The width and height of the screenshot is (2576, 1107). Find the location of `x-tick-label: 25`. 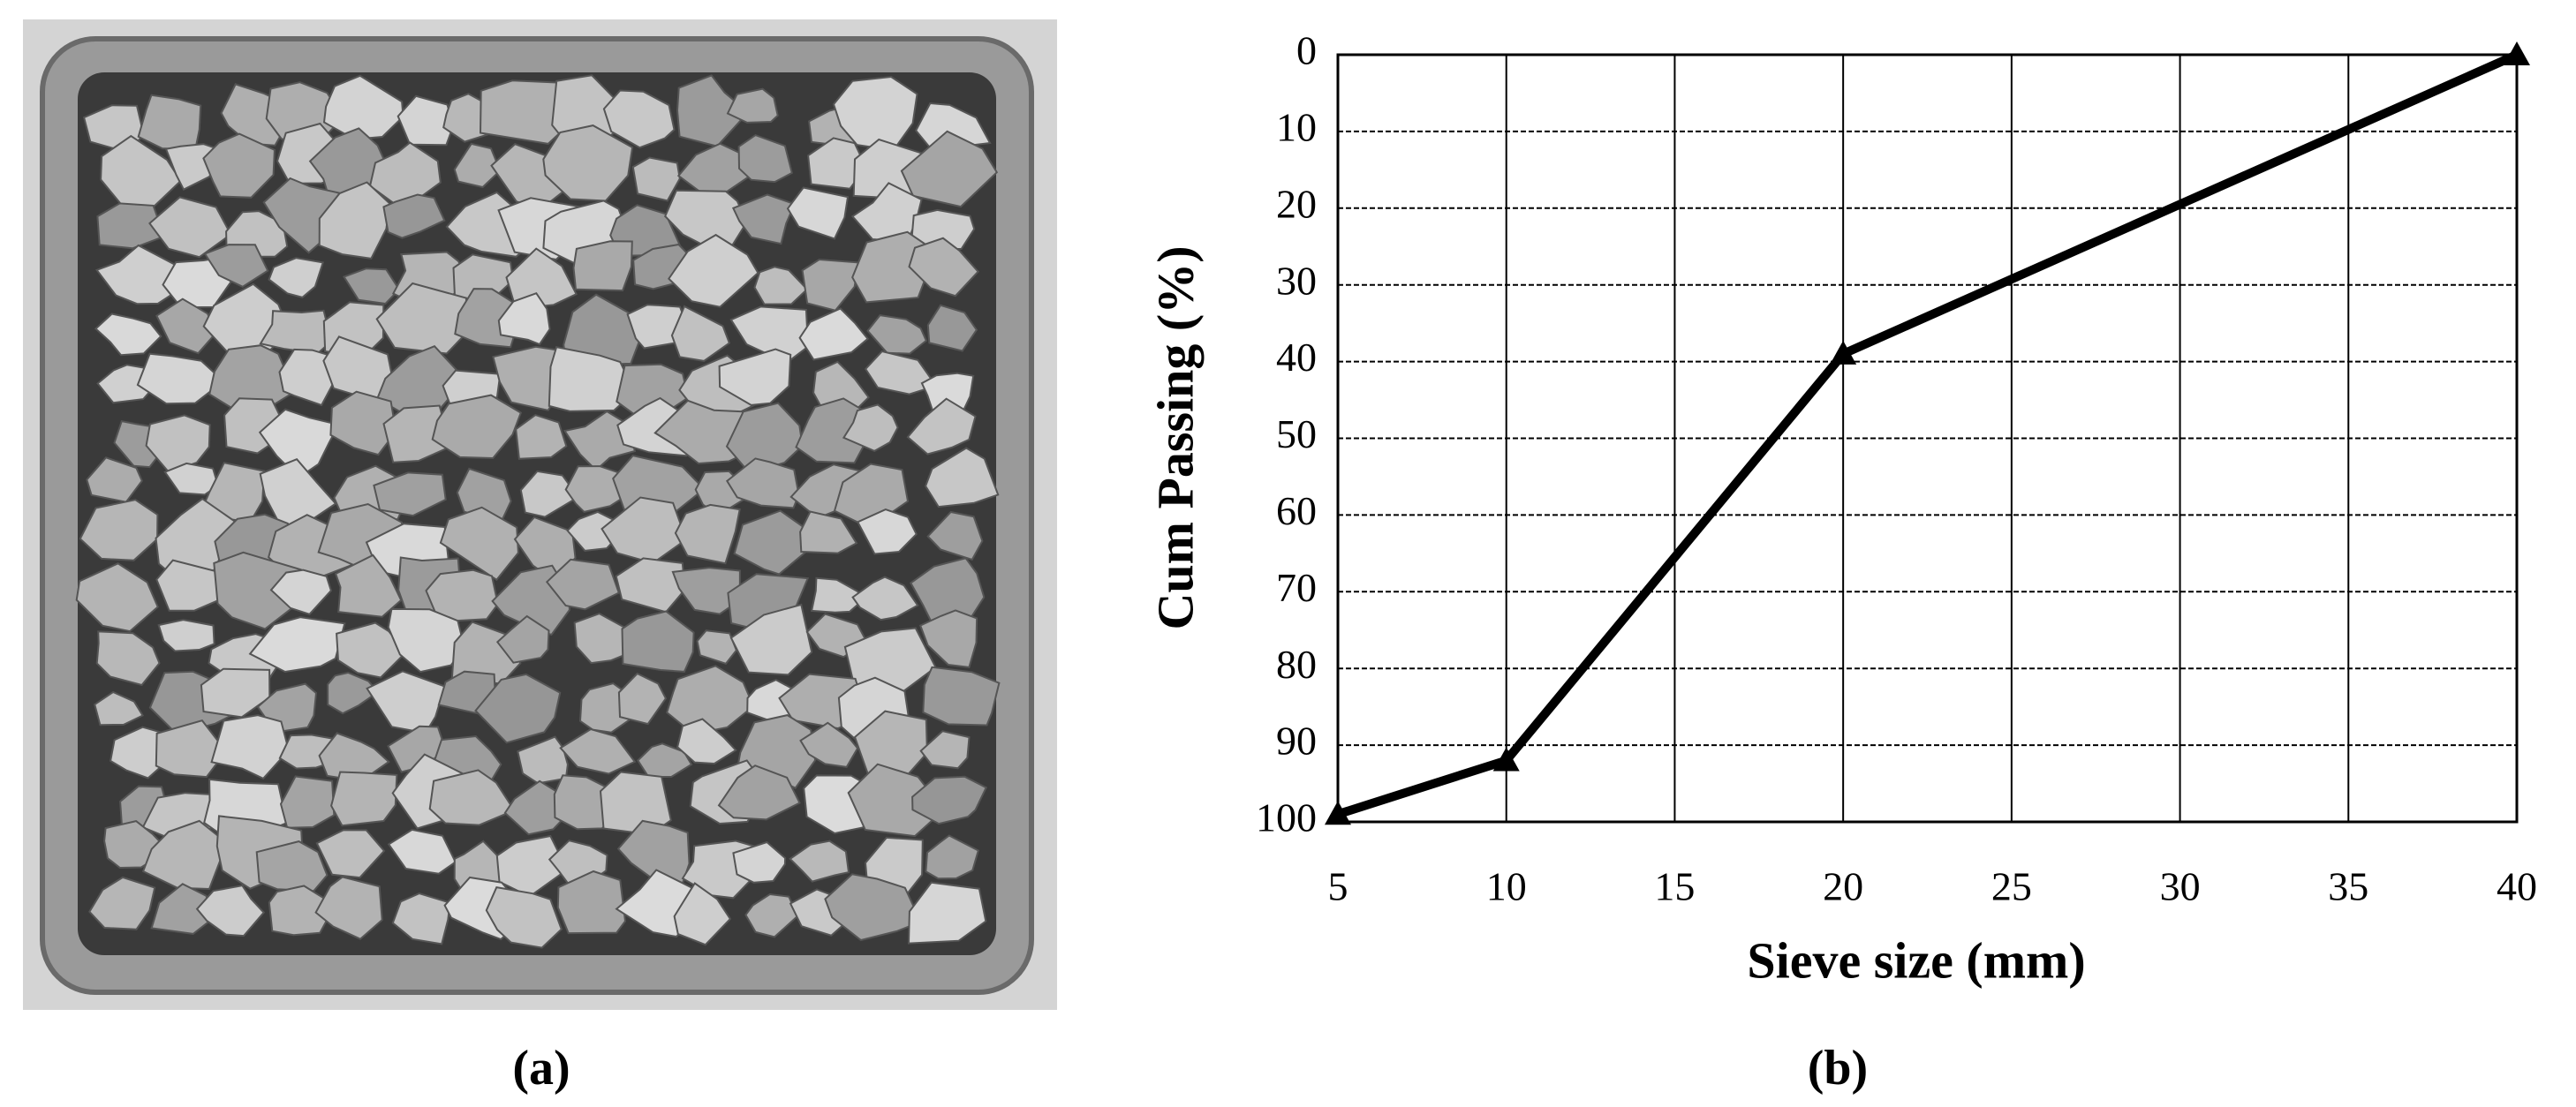

x-tick-label: 25 is located at coordinates (2011, 886).